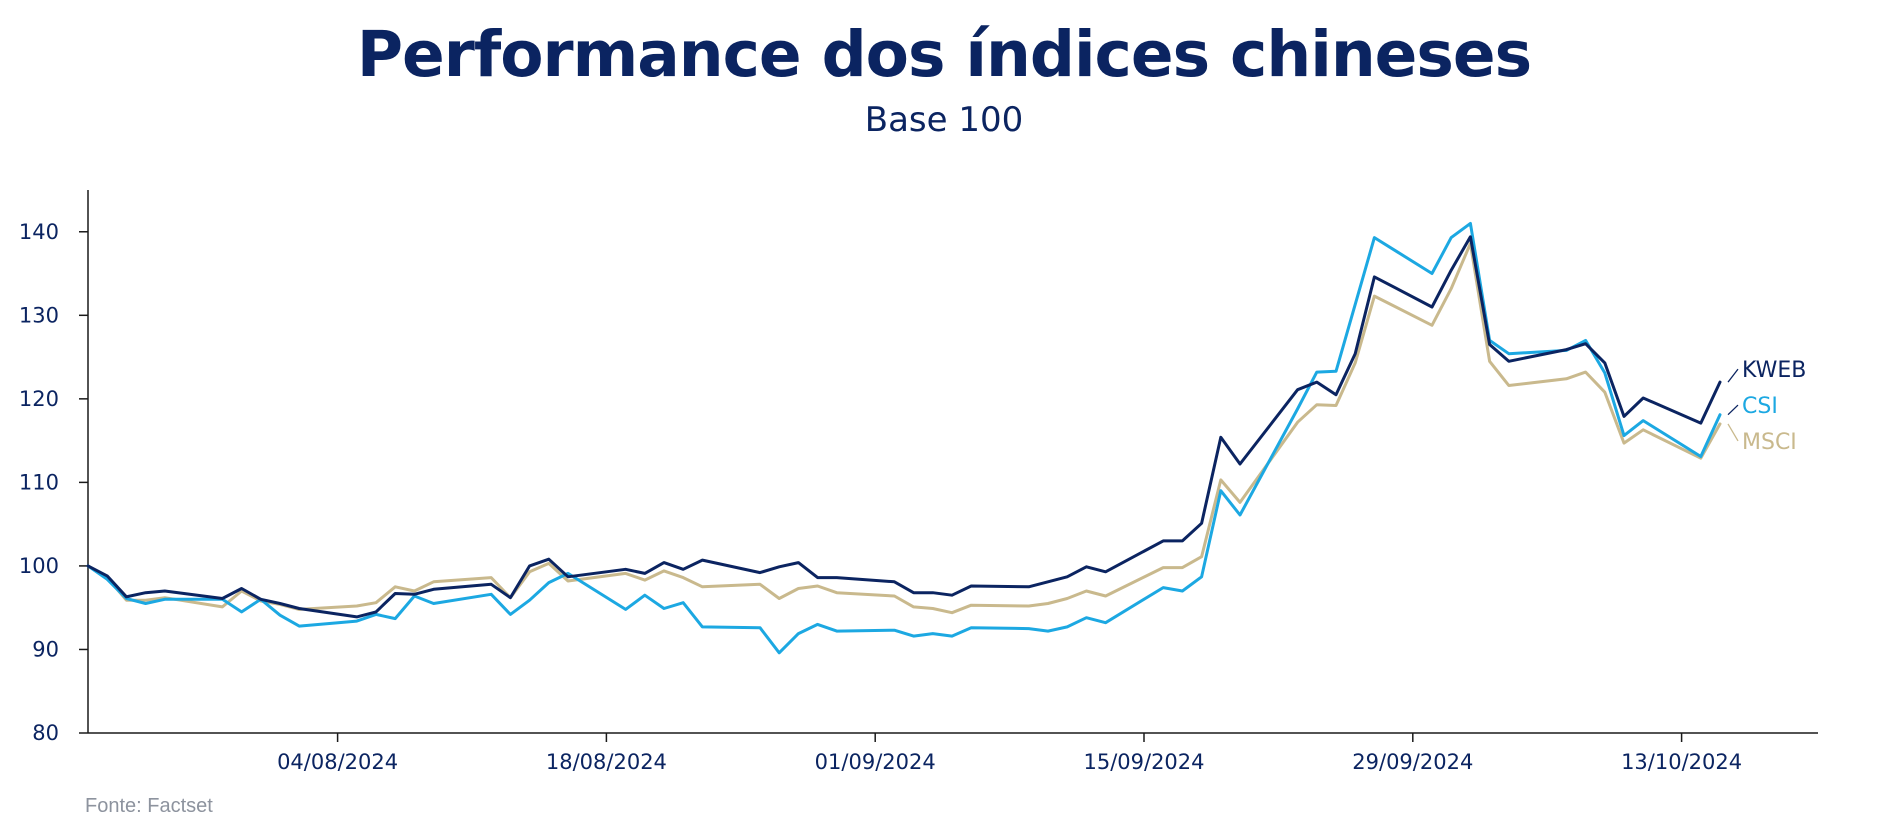 The image size is (1888, 836). What do you see at coordinates (45, 733) in the screenshot?
I see `y-tick-label: 80` at bounding box center [45, 733].